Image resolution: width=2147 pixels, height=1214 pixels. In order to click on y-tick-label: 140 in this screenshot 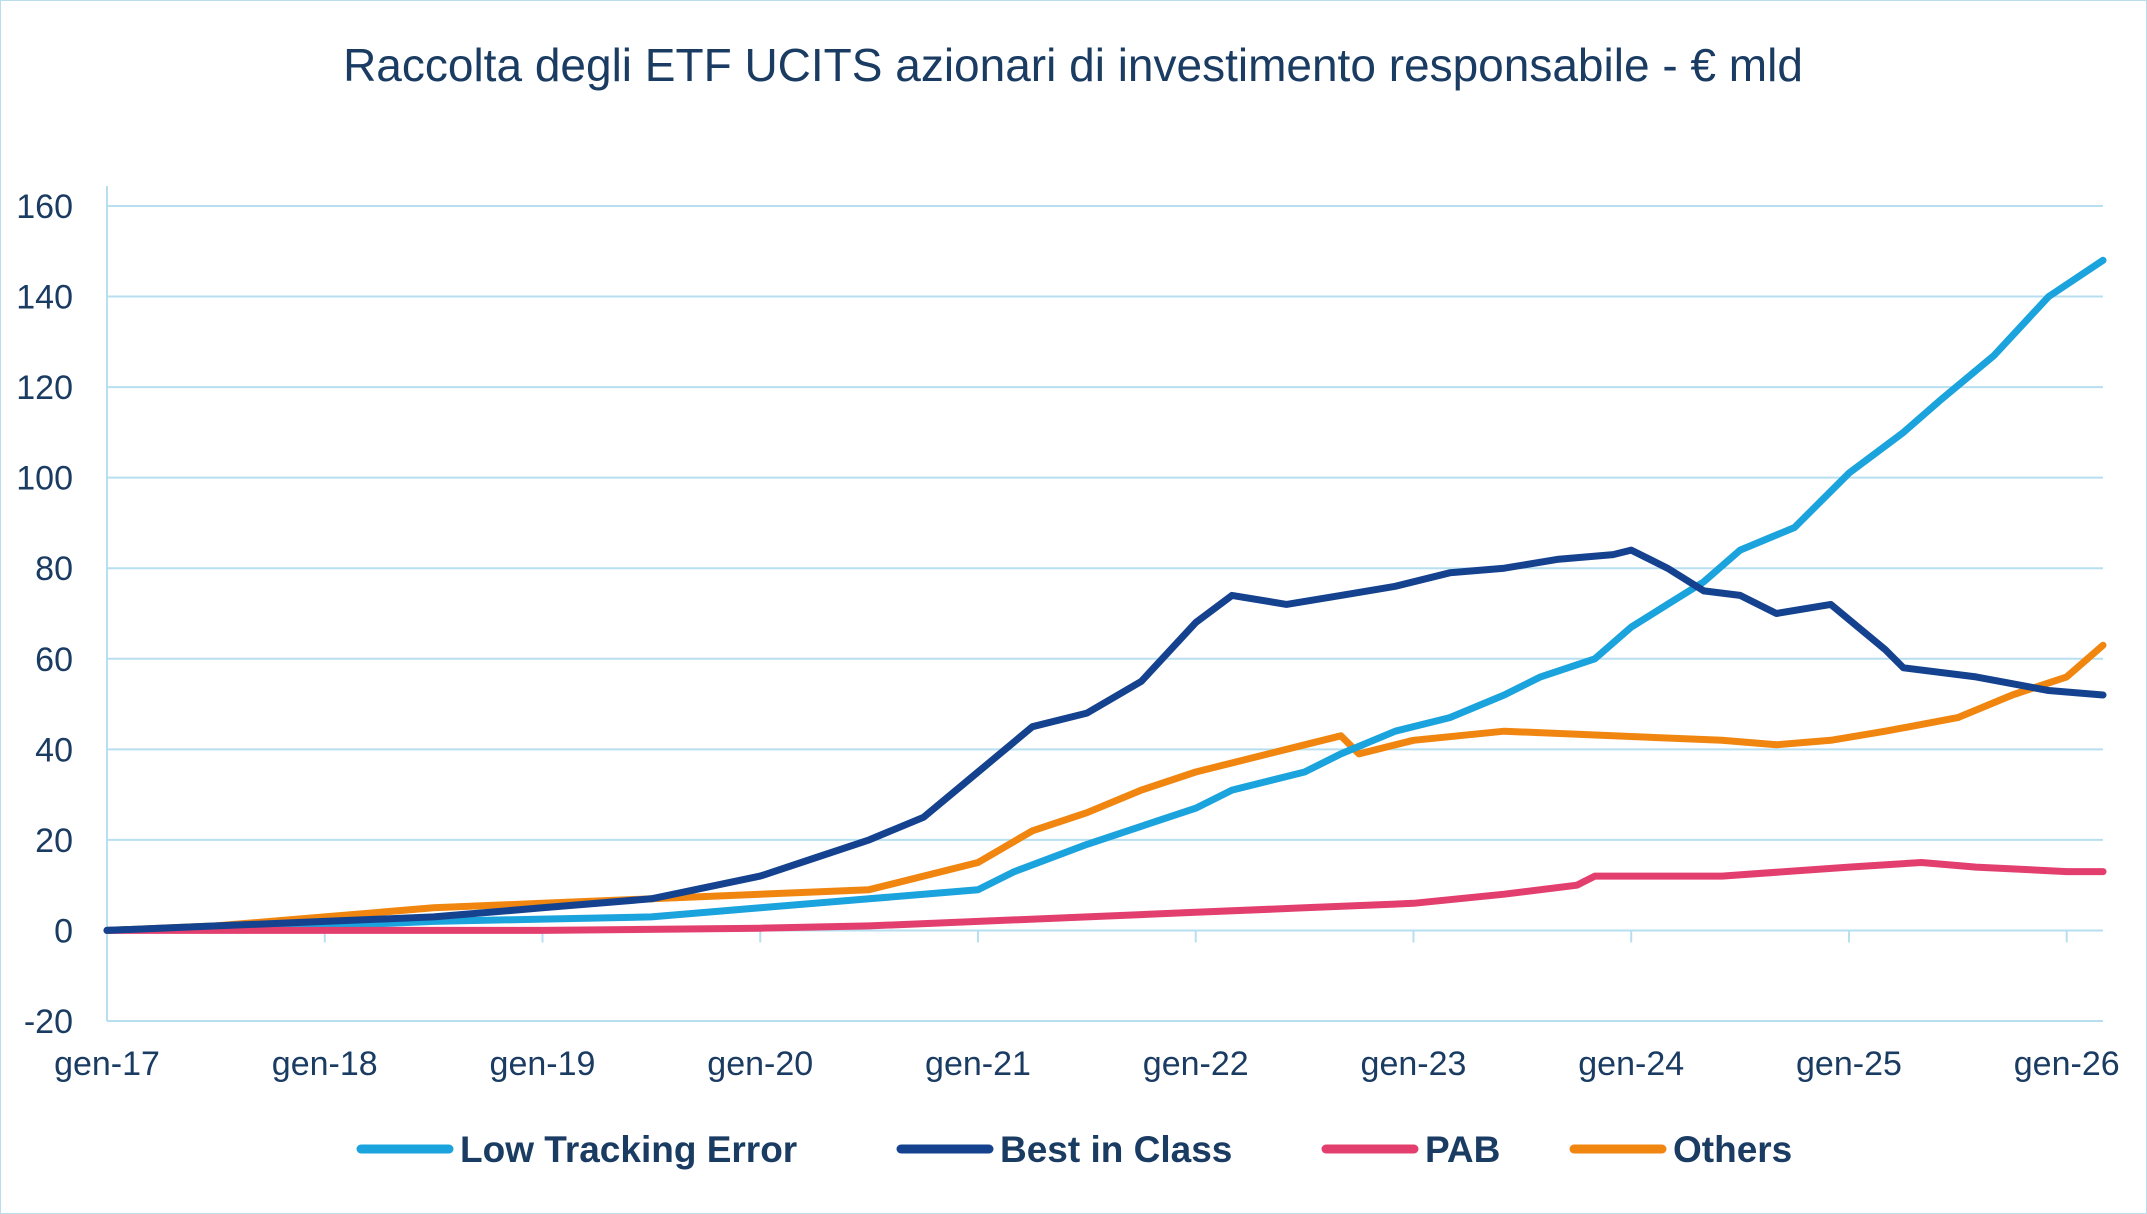, I will do `click(44, 298)`.